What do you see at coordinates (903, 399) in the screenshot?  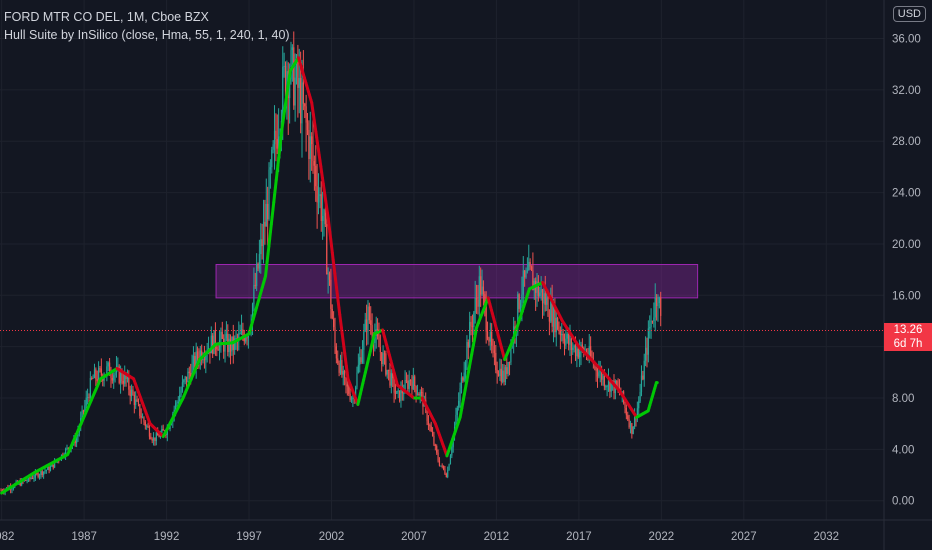 I see `y-tick-label: 8.00` at bounding box center [903, 399].